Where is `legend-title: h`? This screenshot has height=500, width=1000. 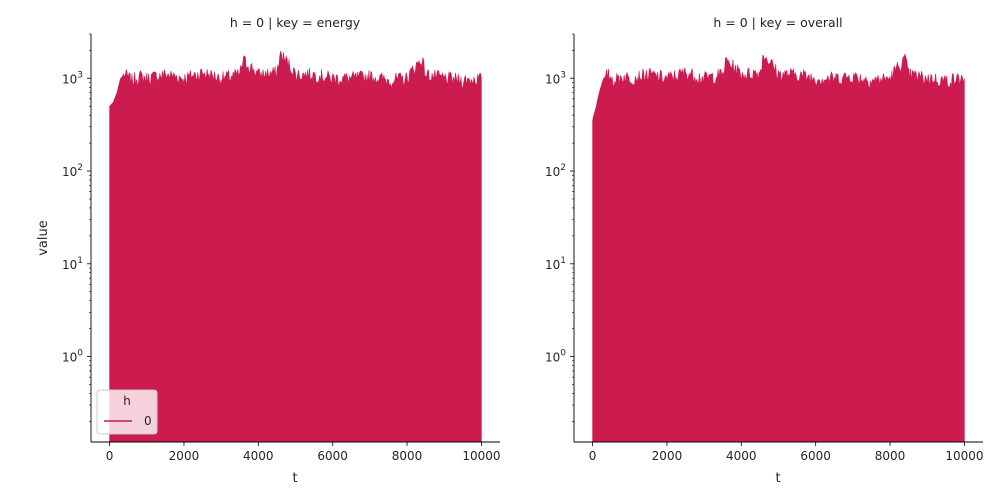
legend-title: h is located at coordinates (127, 401).